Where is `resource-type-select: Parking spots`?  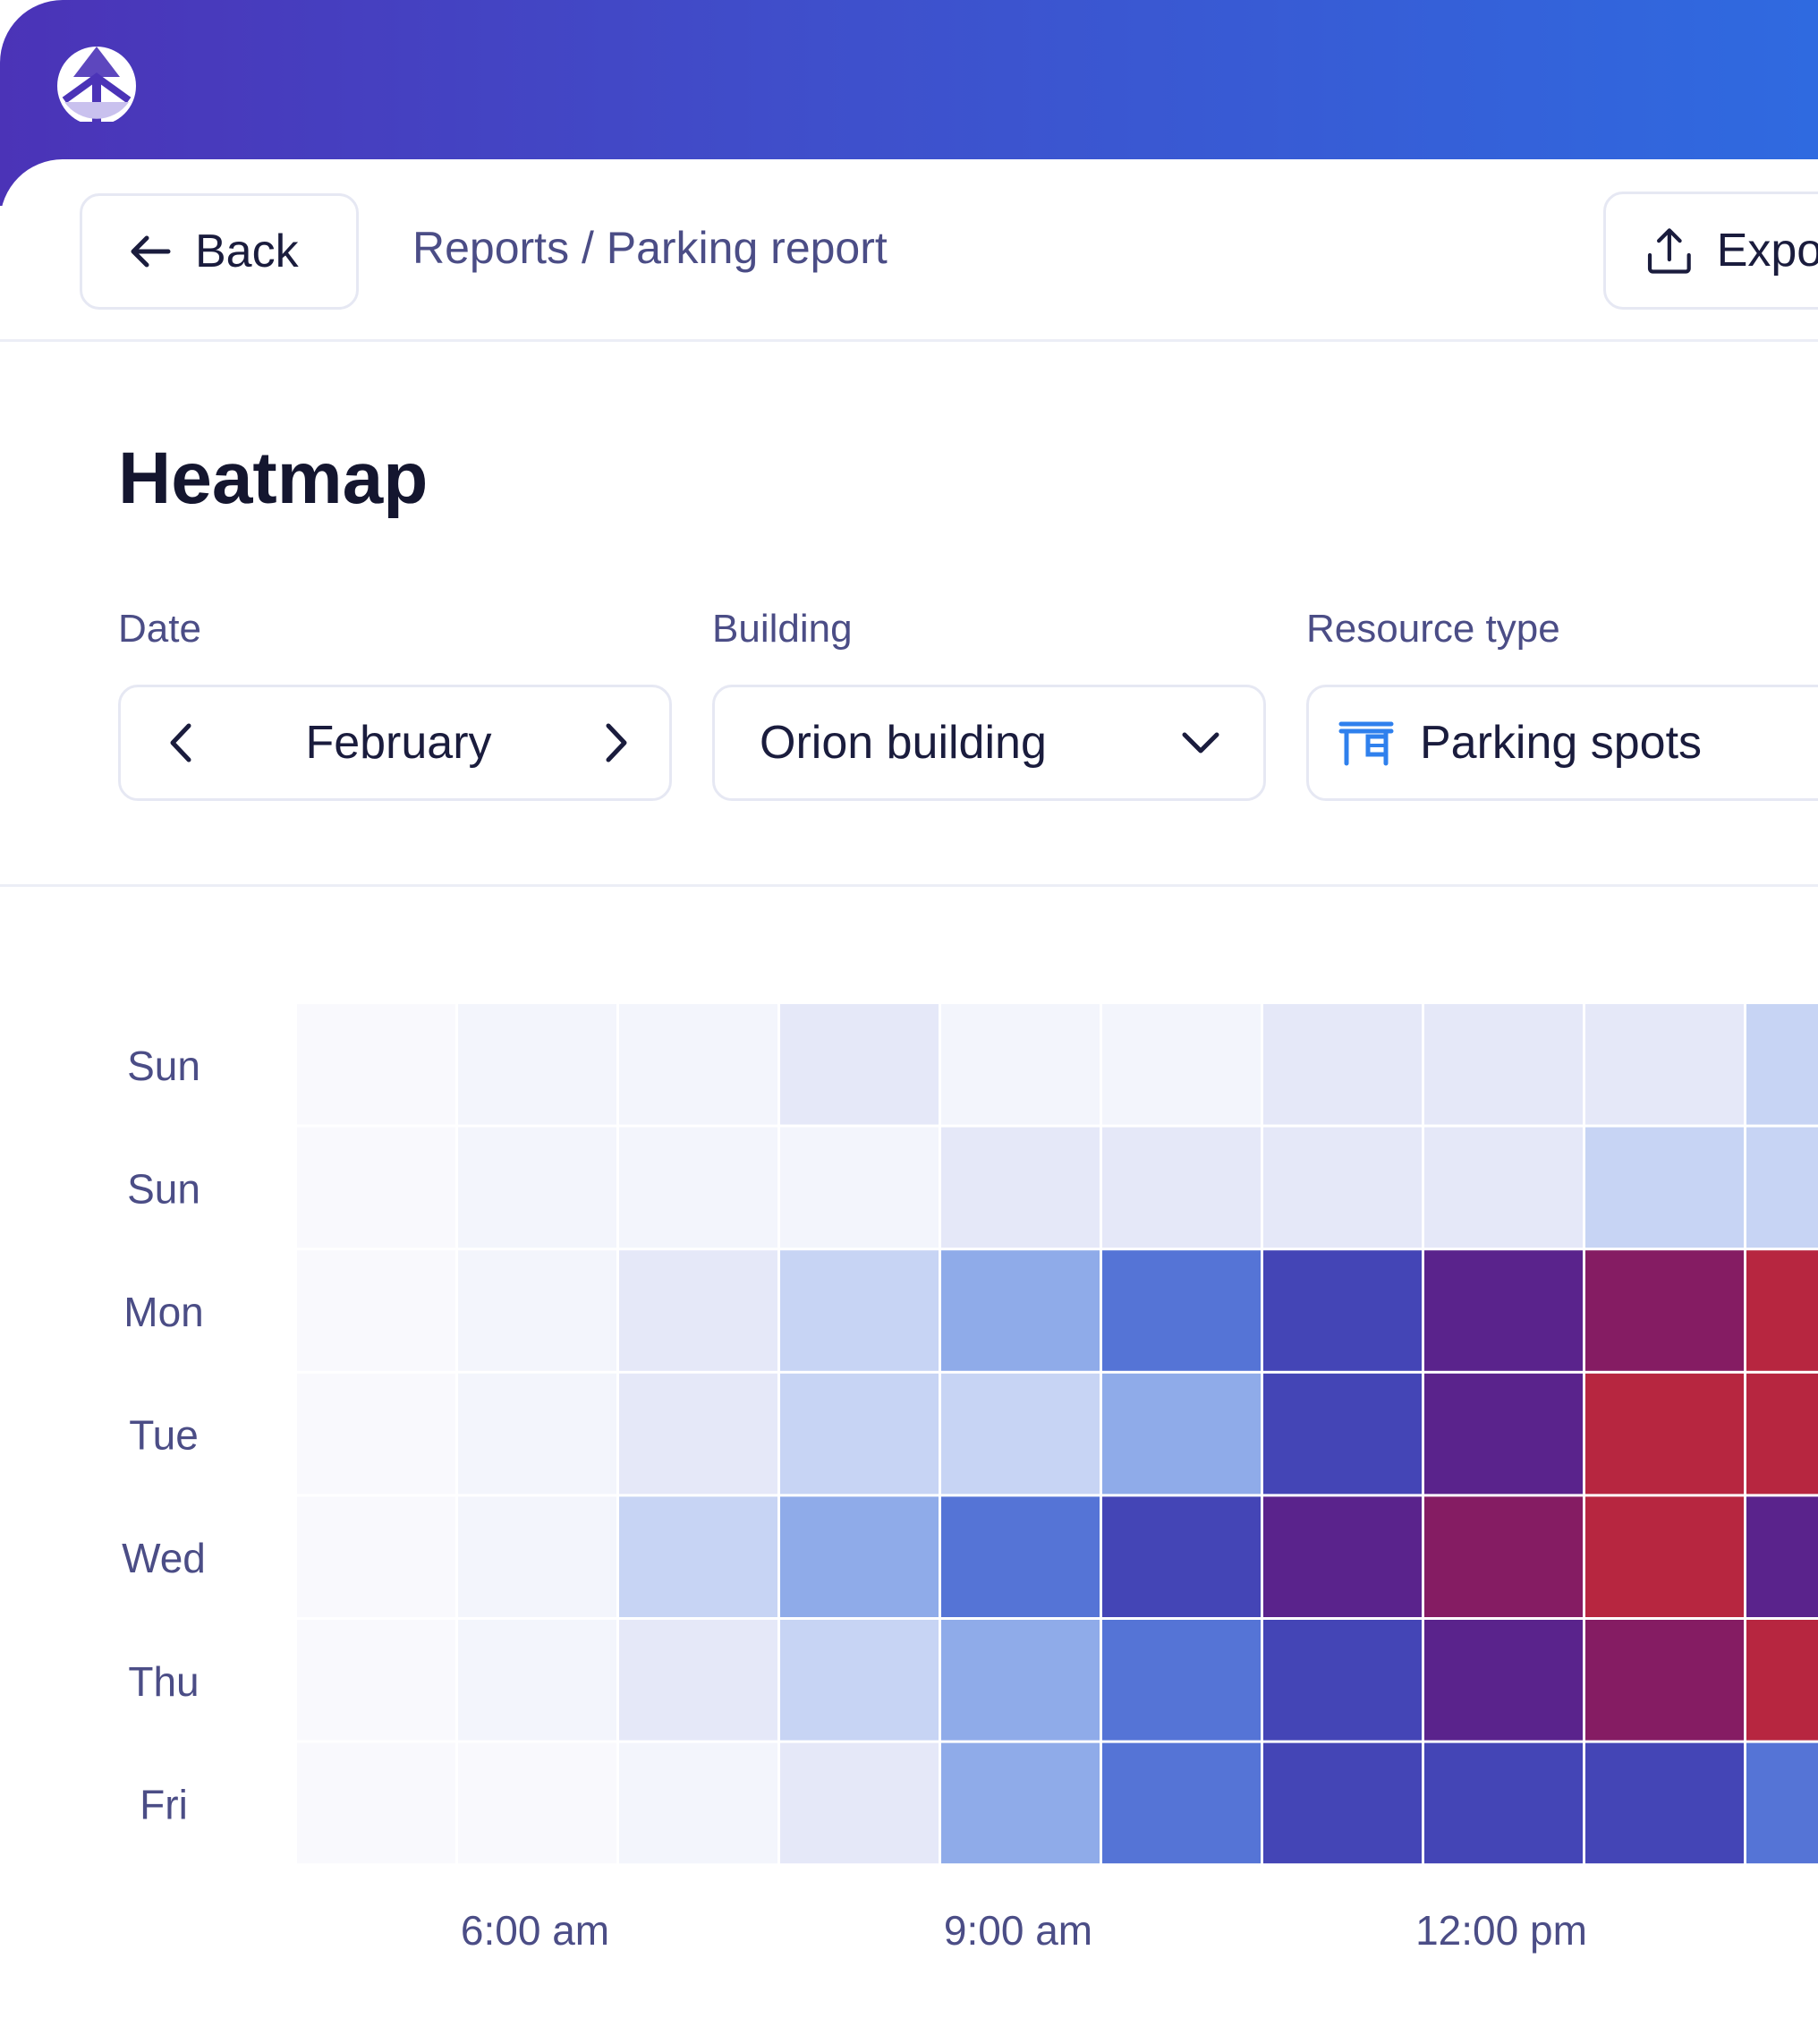 resource-type-select: Parking spots is located at coordinates (1562, 743).